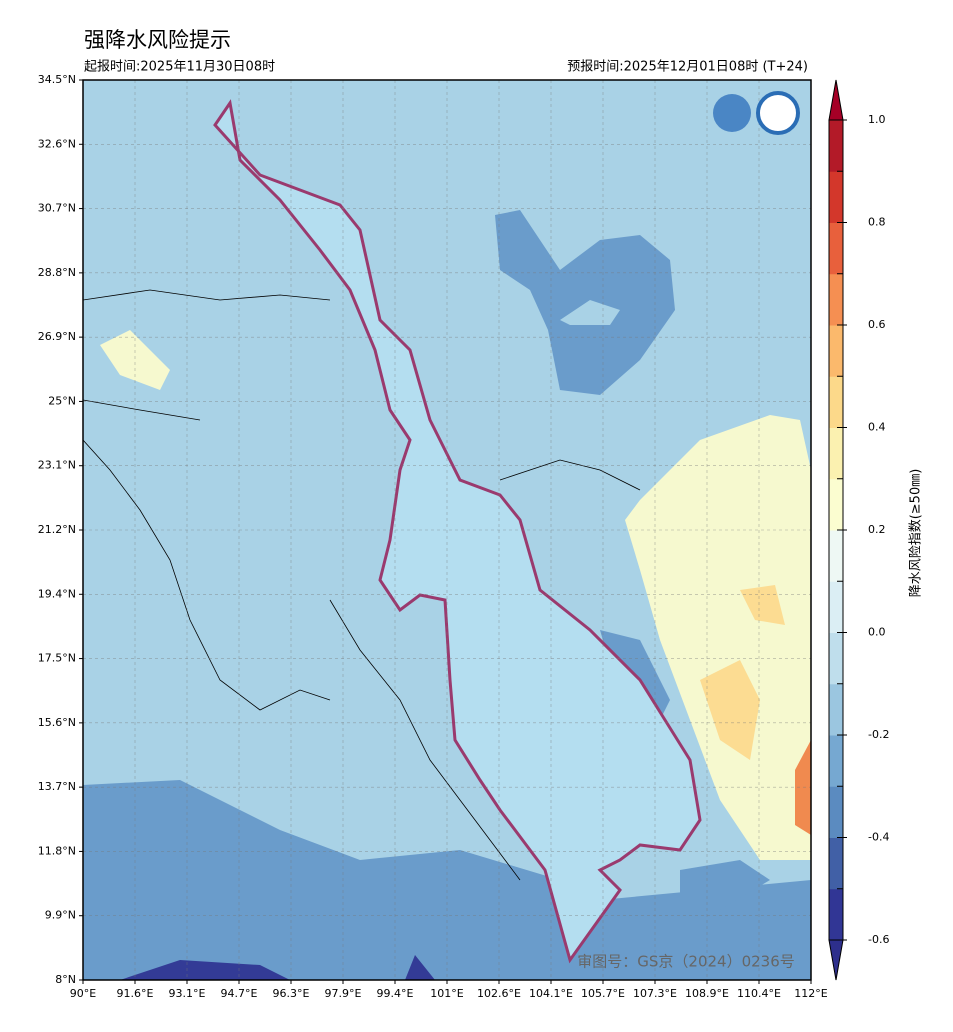 This screenshot has height=1032, width=953. Describe the element at coordinates (877, 119) in the screenshot. I see `colorbar-tick-label: 1.0` at that location.